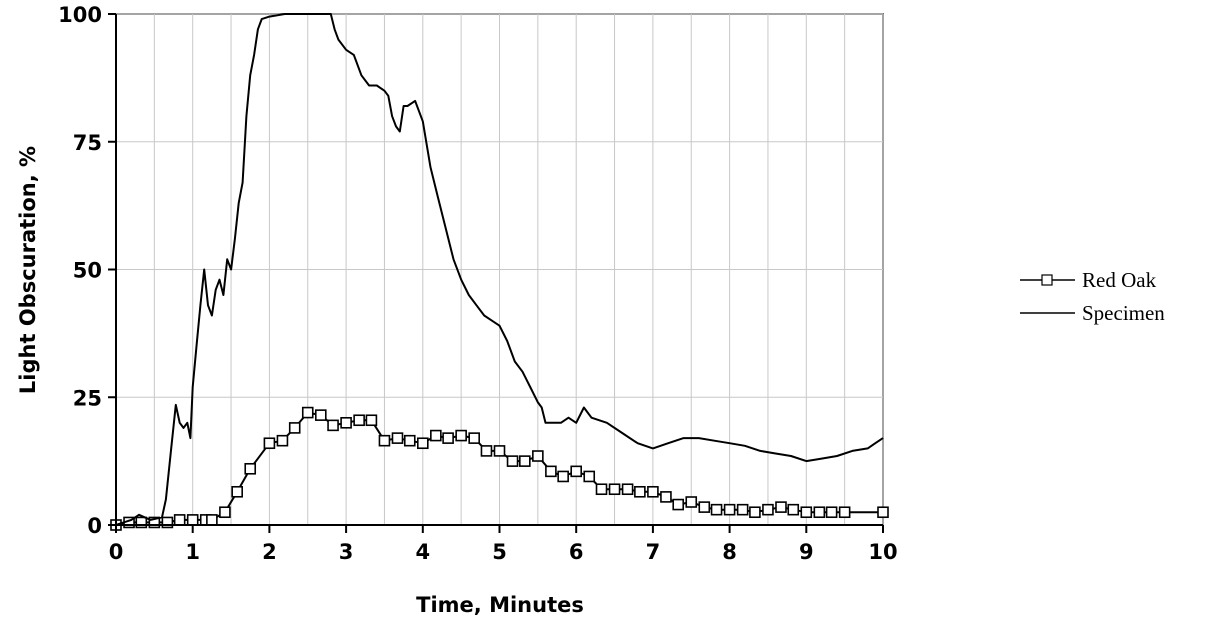  What do you see at coordinates (80, 15) in the screenshot?
I see `y-tick-label-4: 100` at bounding box center [80, 15].